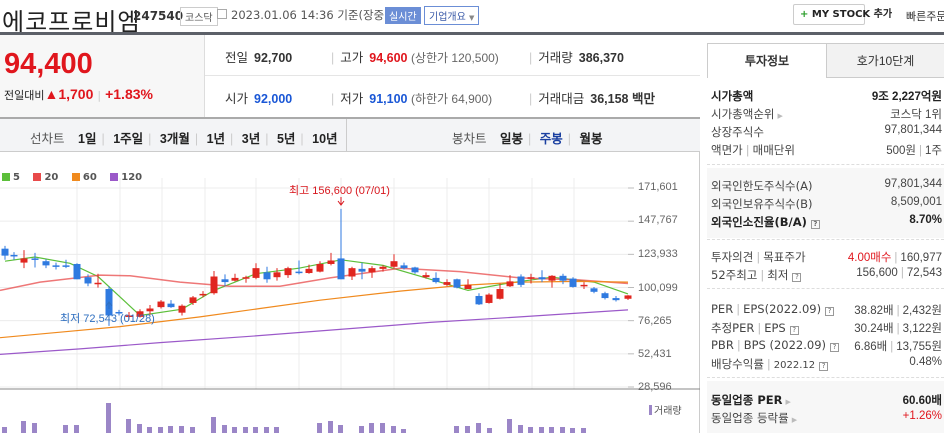 The width and height of the screenshot is (944, 433). I want to click on open-price: 시가 92,000, so click(259, 99).